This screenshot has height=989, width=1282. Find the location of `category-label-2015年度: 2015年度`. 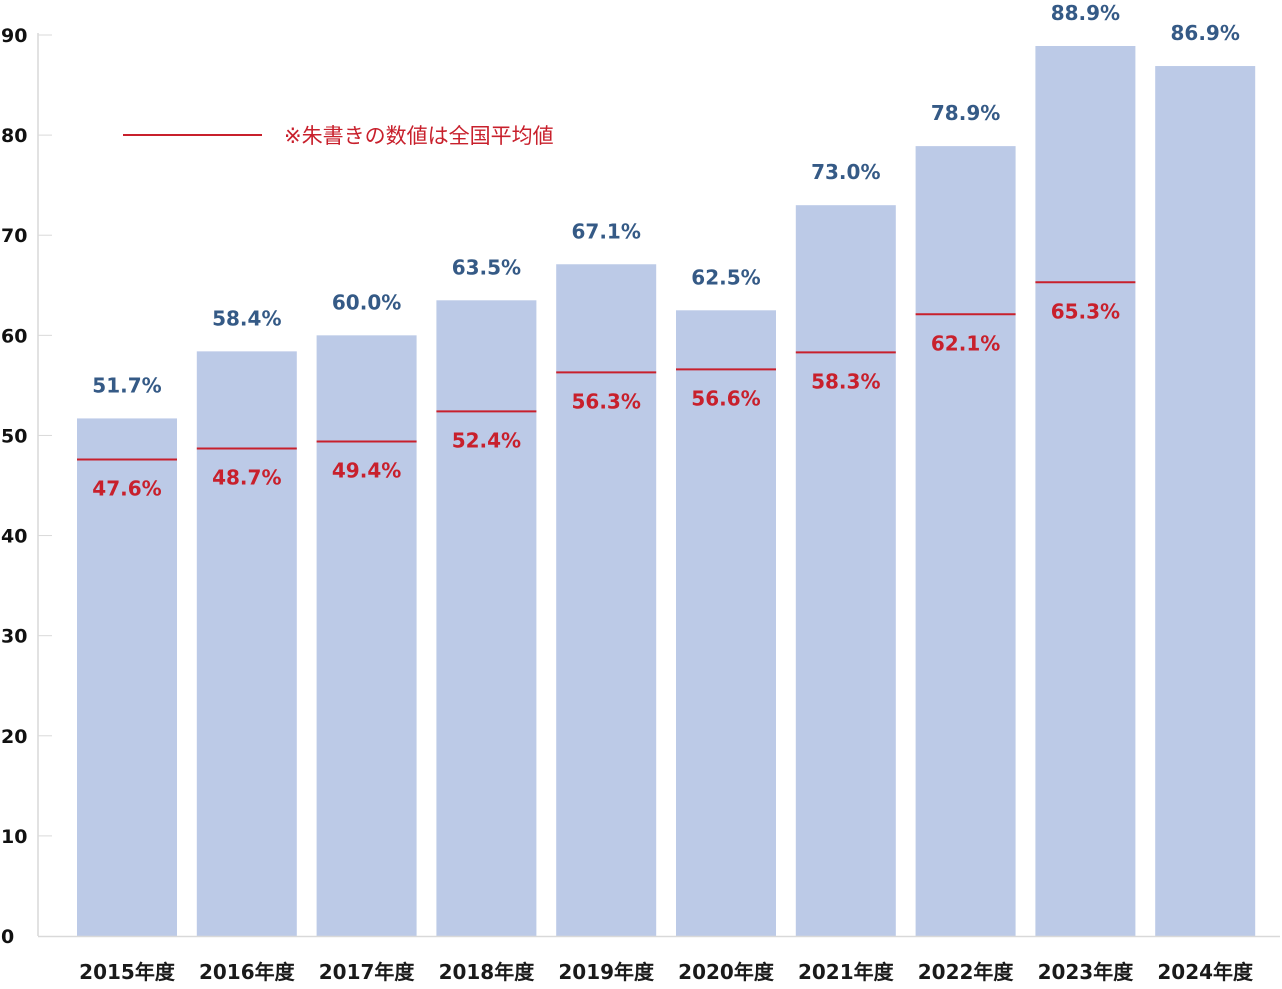

category-label-2015年度: 2015年度 is located at coordinates (127, 972).